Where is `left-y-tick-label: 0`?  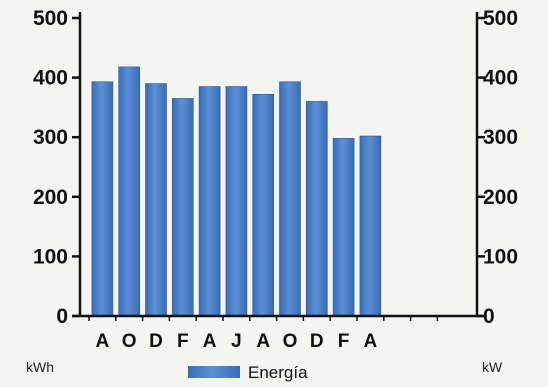 left-y-tick-label: 0 is located at coordinates (62, 316).